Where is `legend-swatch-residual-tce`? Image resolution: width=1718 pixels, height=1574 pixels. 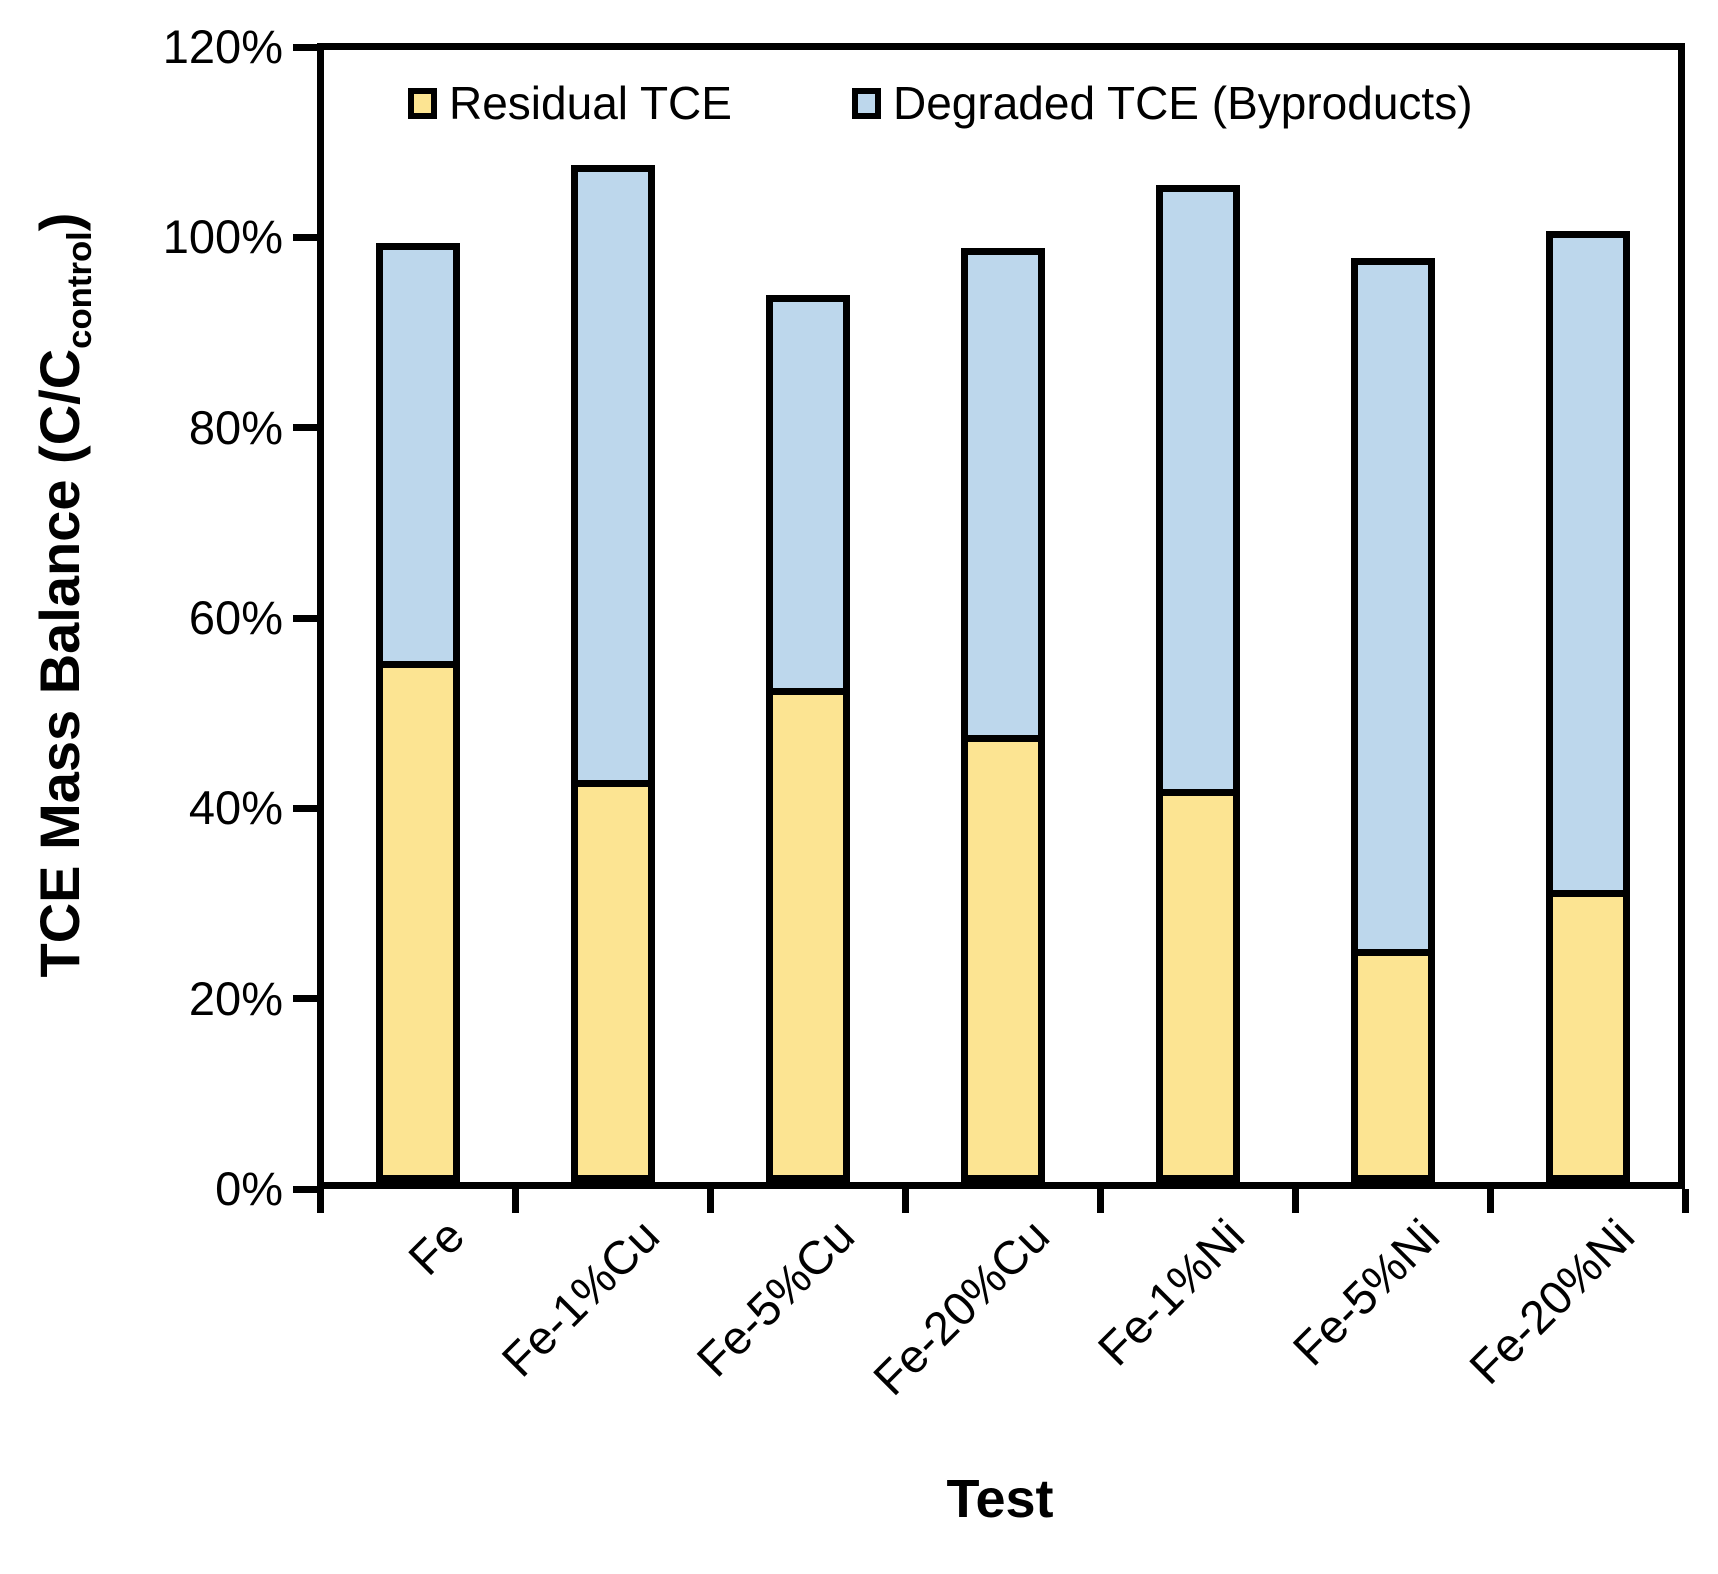
legend-swatch-residual-tce is located at coordinates (422, 103).